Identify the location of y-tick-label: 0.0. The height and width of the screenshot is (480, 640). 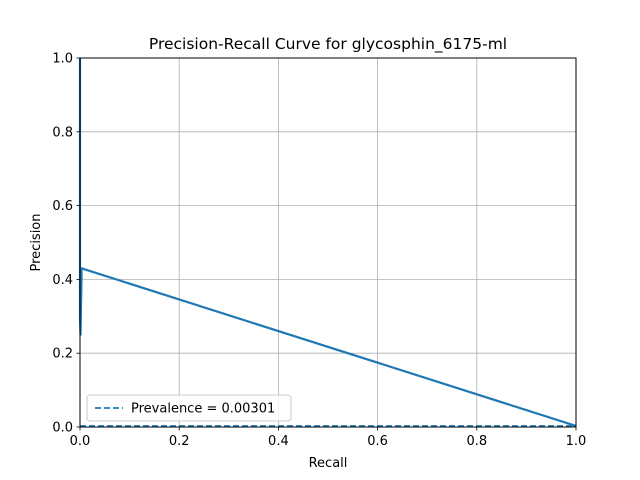
(62, 428).